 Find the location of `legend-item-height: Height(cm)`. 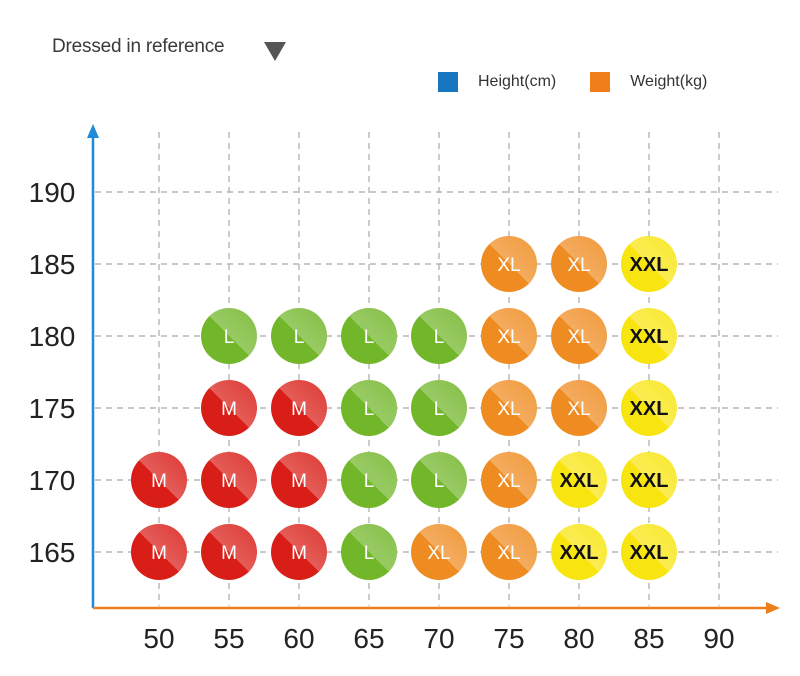

legend-item-height: Height(cm) is located at coordinates (497, 82).